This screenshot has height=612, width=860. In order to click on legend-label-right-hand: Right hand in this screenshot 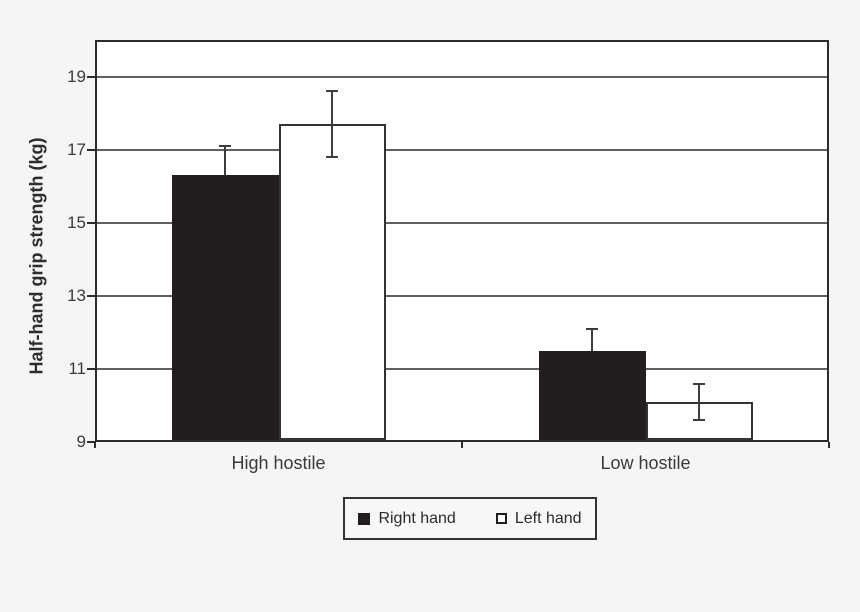, I will do `click(417, 518)`.